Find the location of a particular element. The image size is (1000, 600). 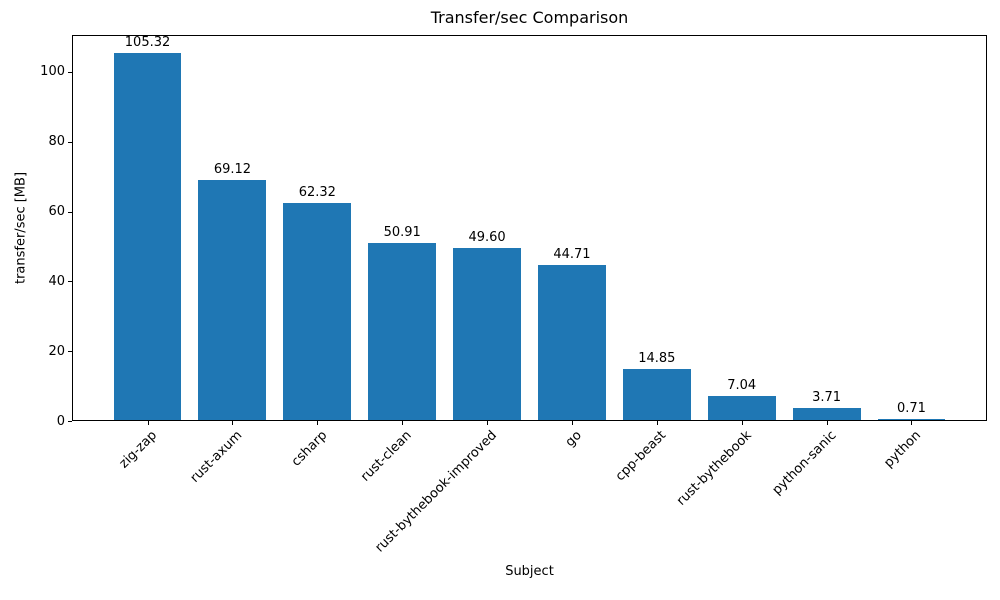

bar-value-label: 69.12 is located at coordinates (232, 169).